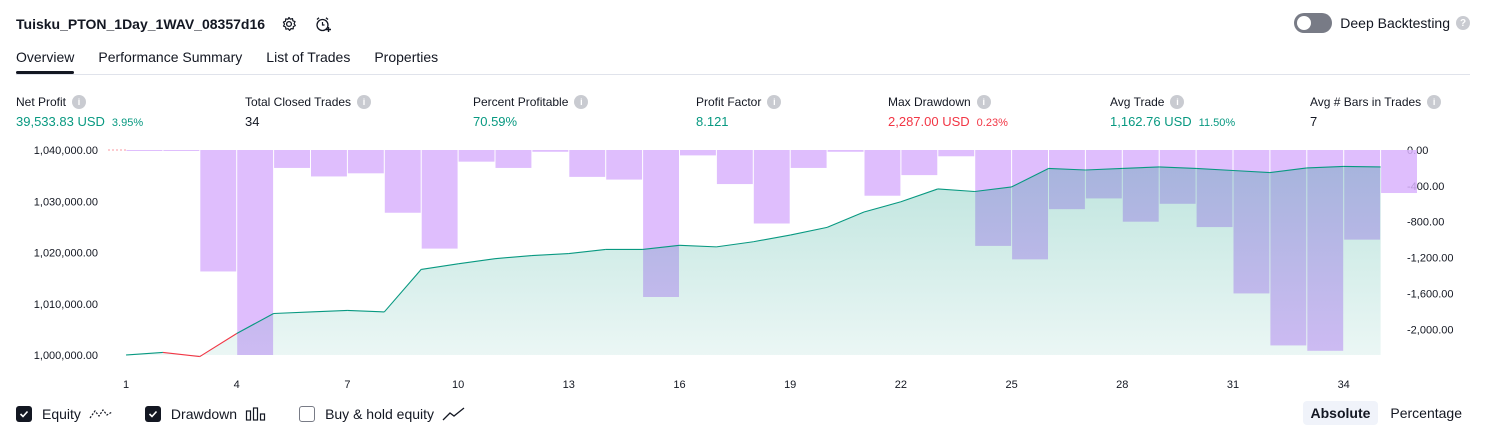  I want to click on deep-backtesting: Deep Backtesting ?, so click(1382, 23).